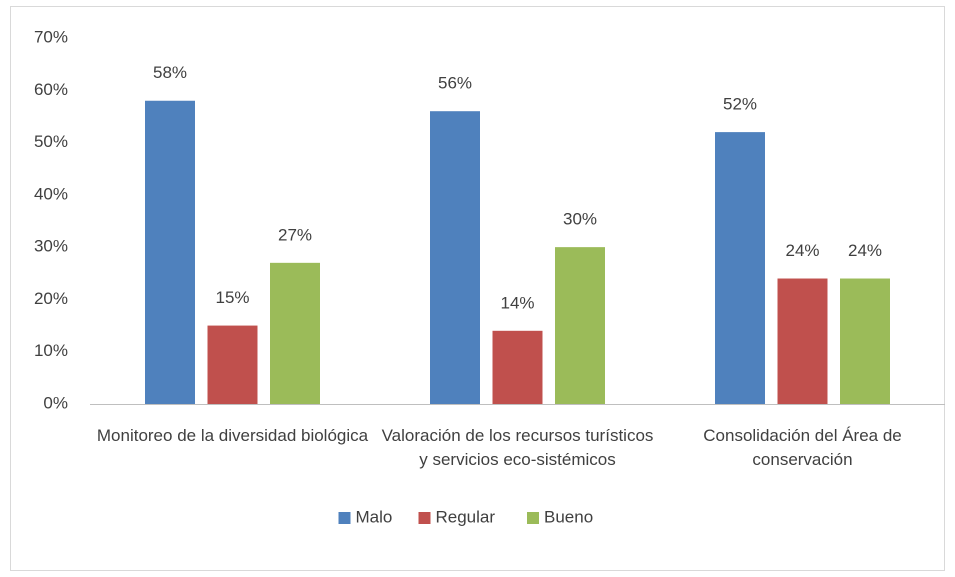  I want to click on legend-label: Bueno, so click(568, 516).